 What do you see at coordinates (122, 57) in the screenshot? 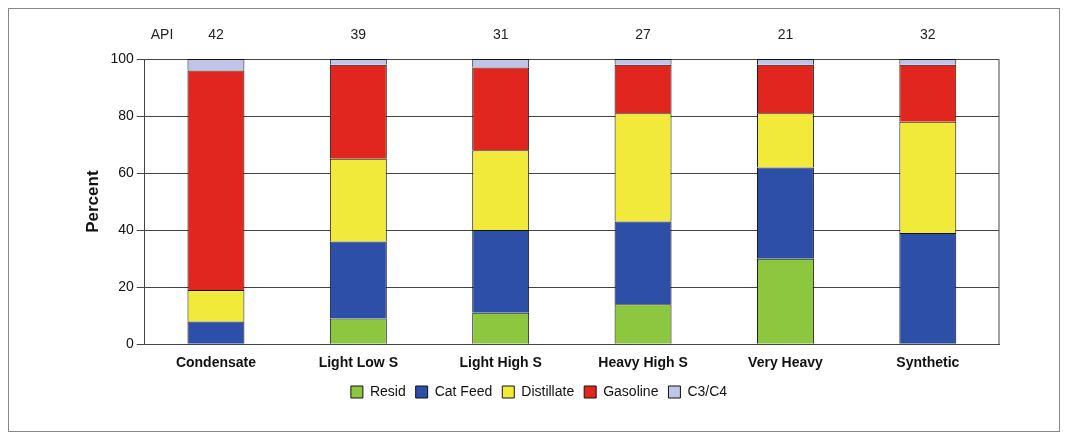
I see `y-tick-label: 100` at bounding box center [122, 57].